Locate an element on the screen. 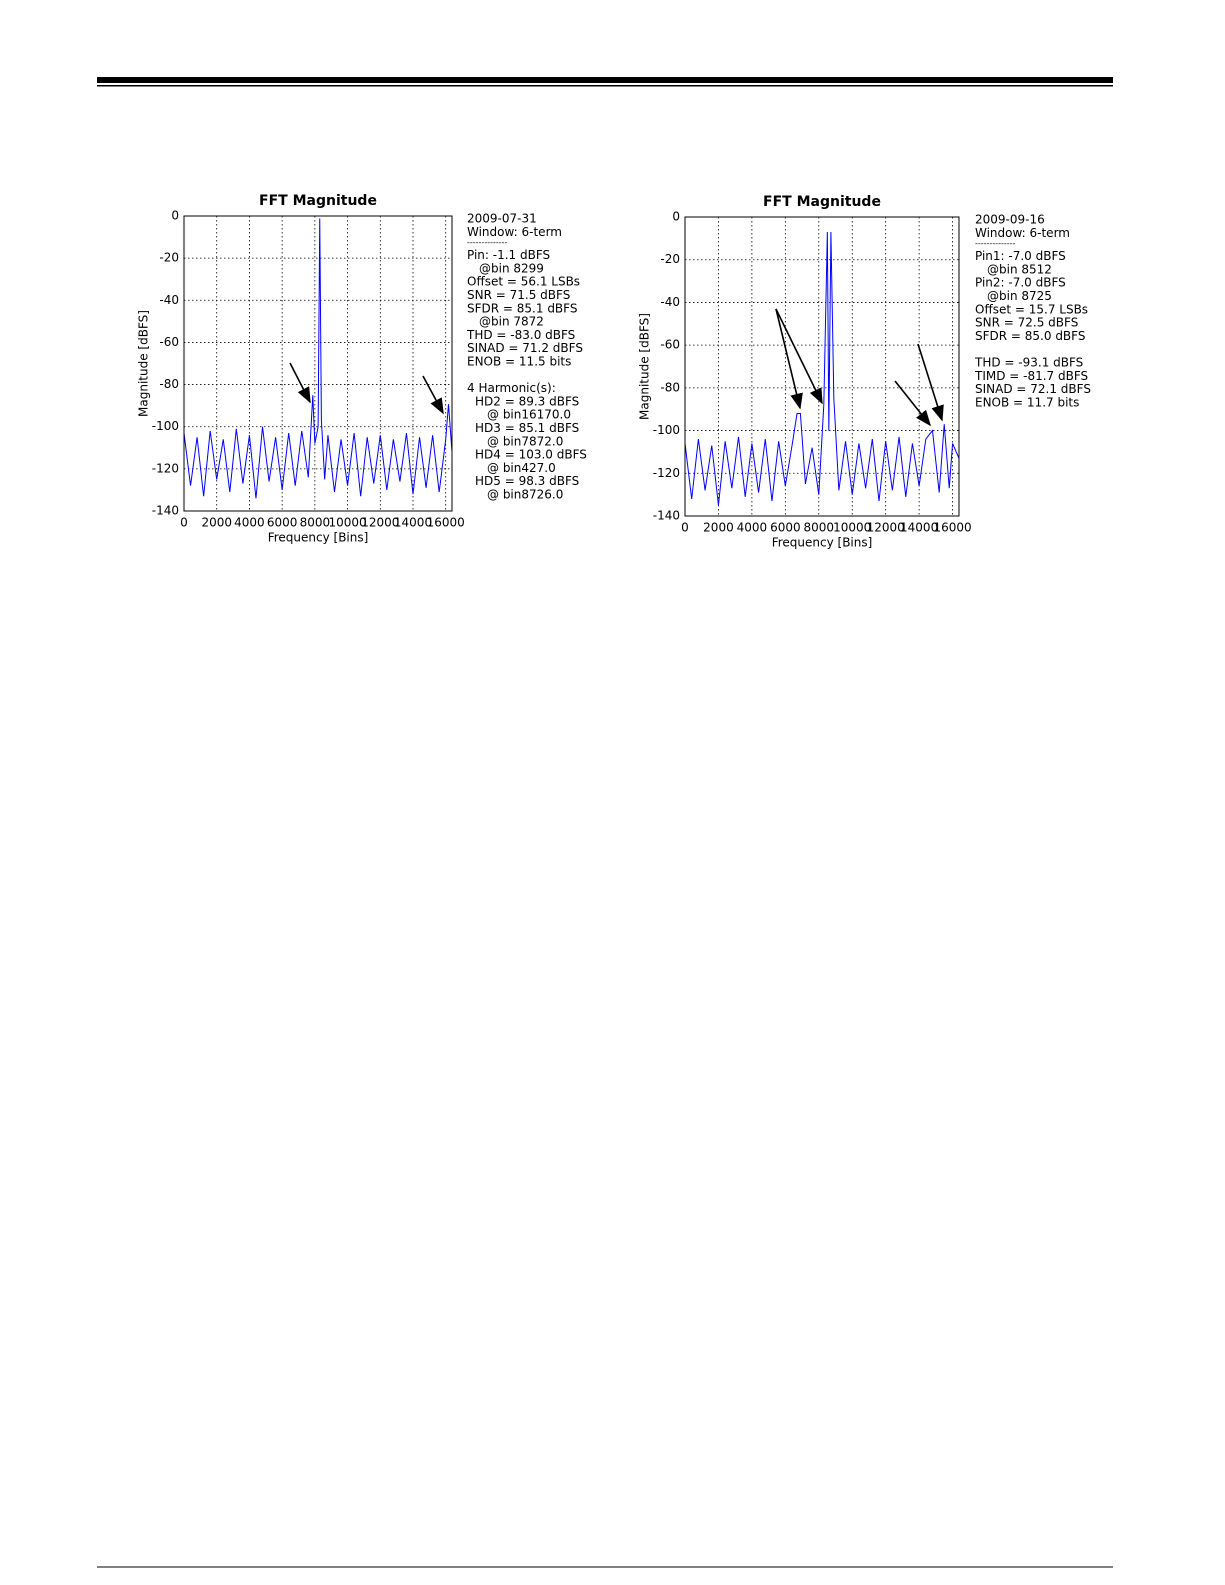 Image resolution: width=1225 pixels, height=1585 pixels. note-line: SFDR = 85.1 dBFS is located at coordinates (522, 308).